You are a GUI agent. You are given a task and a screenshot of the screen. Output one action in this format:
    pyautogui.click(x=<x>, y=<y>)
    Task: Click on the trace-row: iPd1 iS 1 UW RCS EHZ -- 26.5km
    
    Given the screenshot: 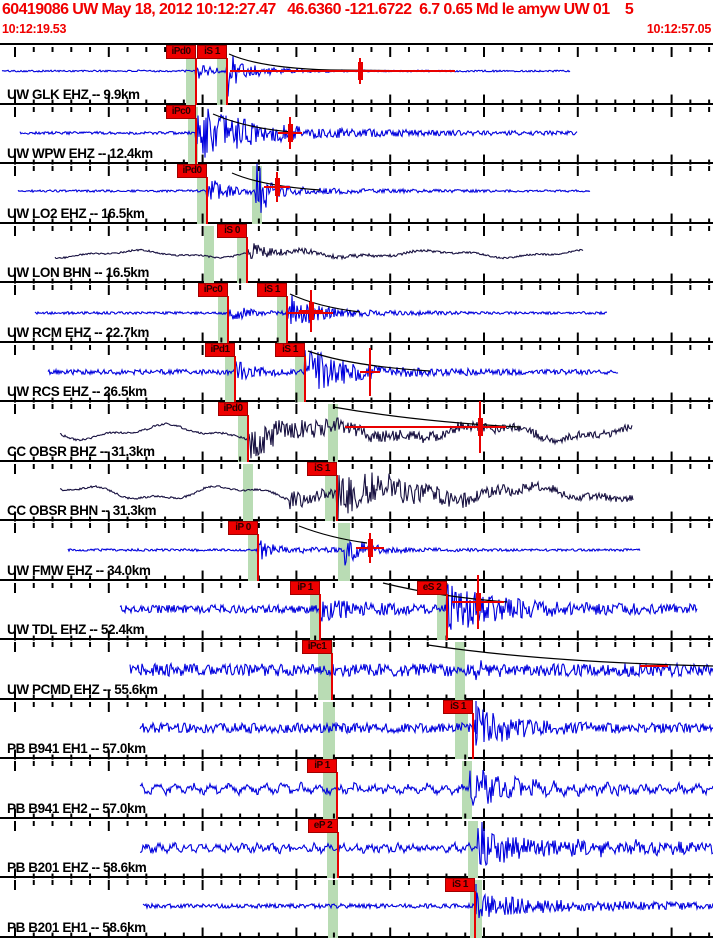 What is the action you would take?
    pyautogui.click(x=356, y=371)
    